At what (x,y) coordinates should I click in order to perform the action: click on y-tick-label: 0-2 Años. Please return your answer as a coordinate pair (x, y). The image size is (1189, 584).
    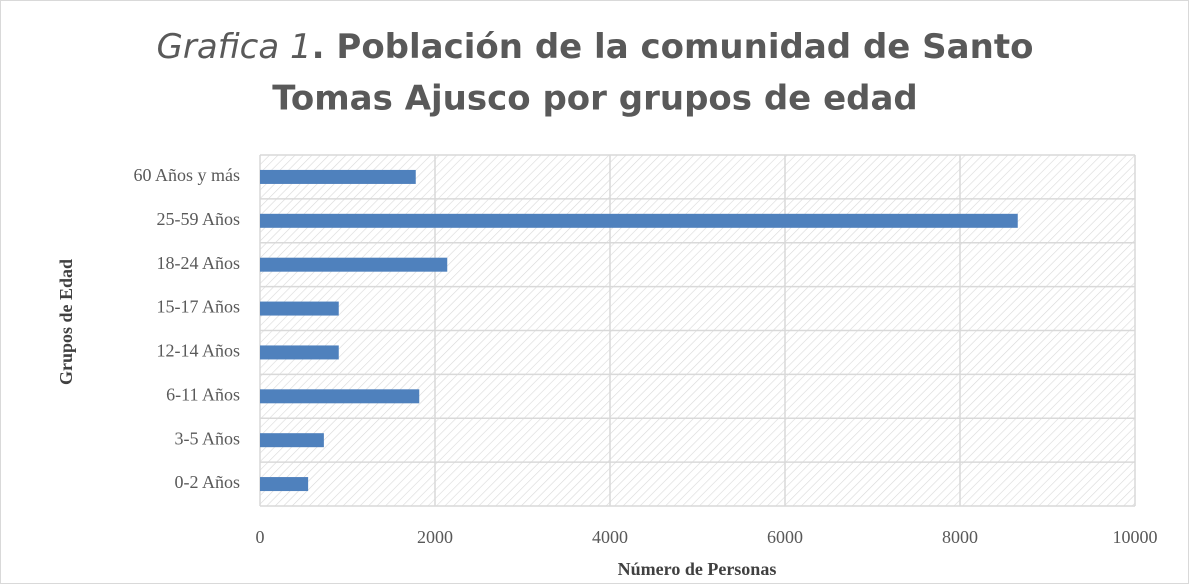
    Looking at the image, I should click on (207, 482).